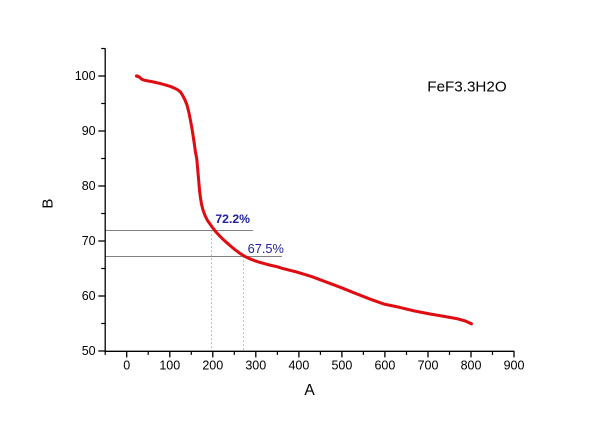 The width and height of the screenshot is (600, 421). What do you see at coordinates (89, 241) in the screenshot?
I see `svg-text: 70` at bounding box center [89, 241].